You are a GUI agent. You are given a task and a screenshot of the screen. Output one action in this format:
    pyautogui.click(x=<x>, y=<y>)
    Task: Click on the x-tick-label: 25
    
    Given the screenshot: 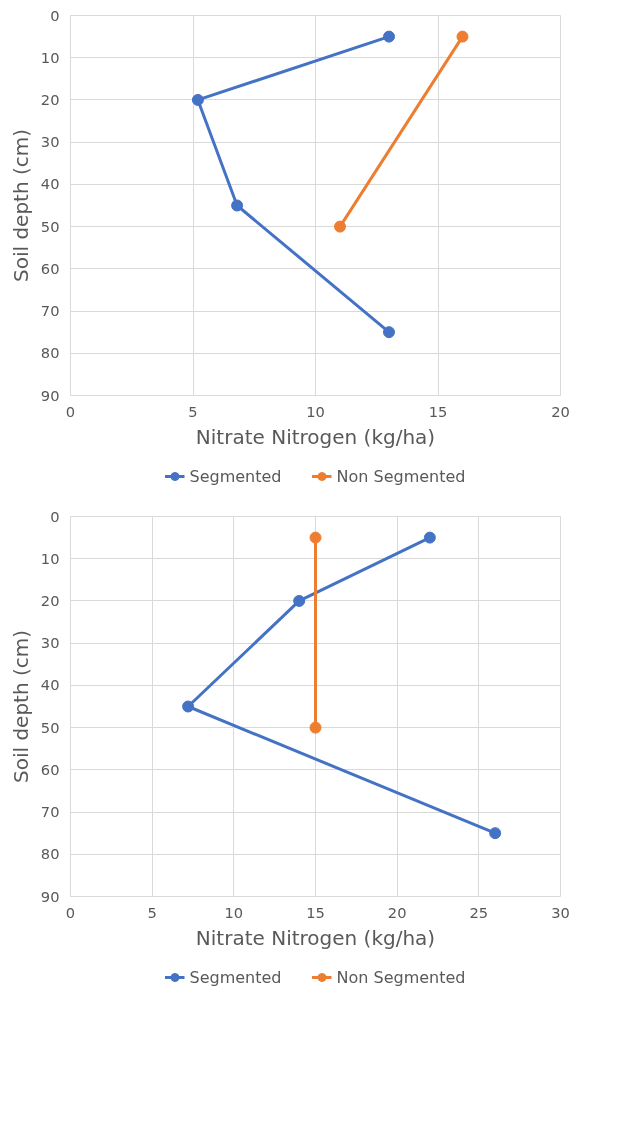 What is the action you would take?
    pyautogui.click(x=479, y=912)
    